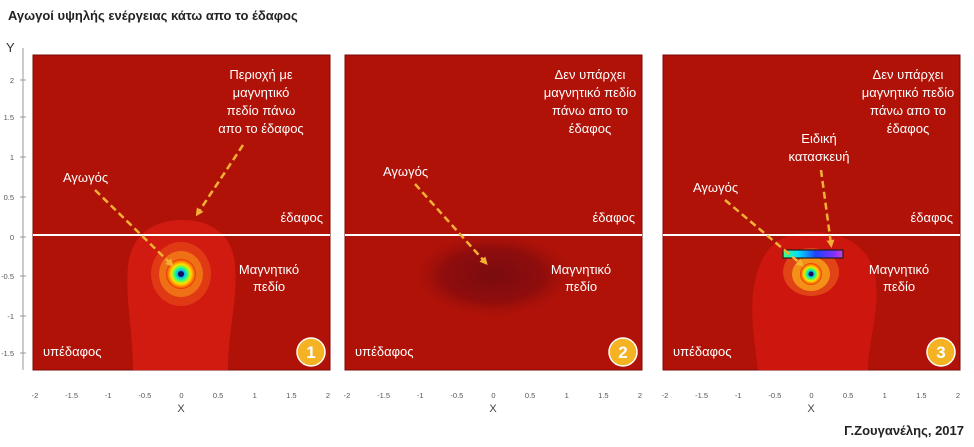 The height and width of the screenshot is (447, 974). What do you see at coordinates (904, 430) in the screenshot?
I see `author-credit: Γ.Ζουγανέλης, 2017` at bounding box center [904, 430].